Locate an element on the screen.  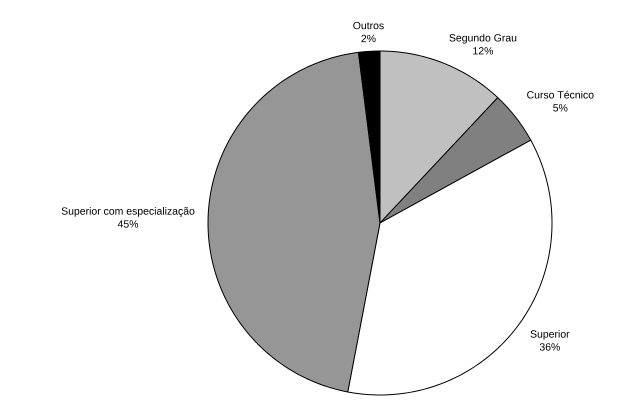
data-label: 45% is located at coordinates (128, 224).